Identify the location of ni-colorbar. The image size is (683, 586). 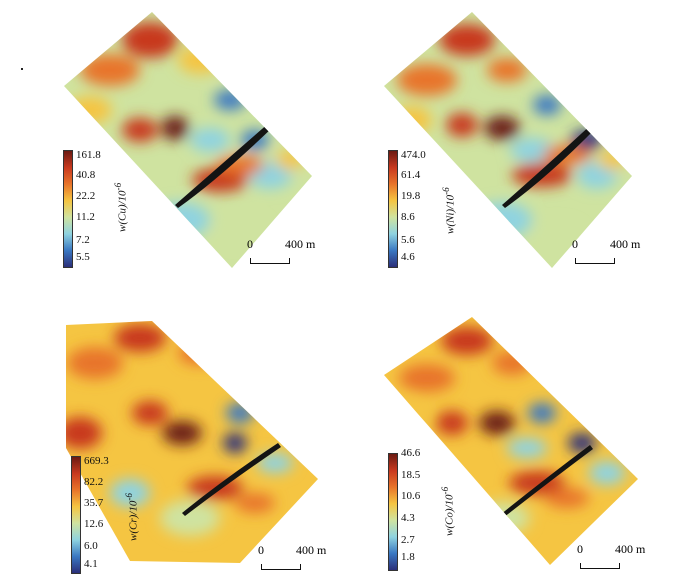
(393, 209).